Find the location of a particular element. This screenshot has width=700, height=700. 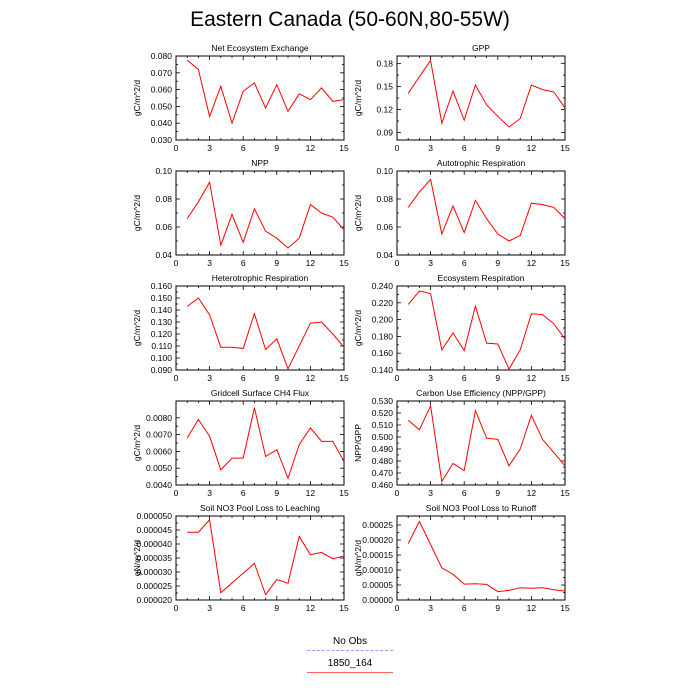

legend-entry-no-obs: No Obs is located at coordinates (350, 643).